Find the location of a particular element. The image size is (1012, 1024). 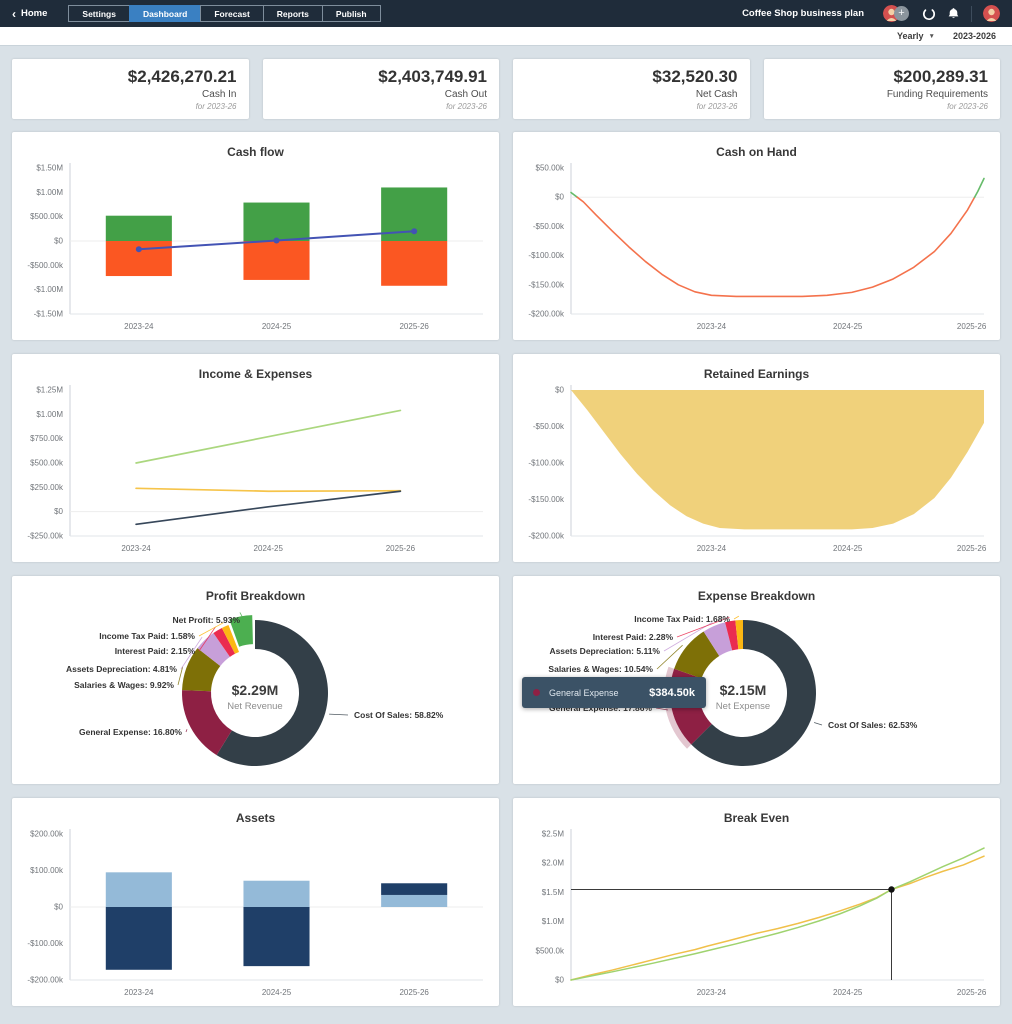

chevron-down-icon: ▼ is located at coordinates (931, 36).